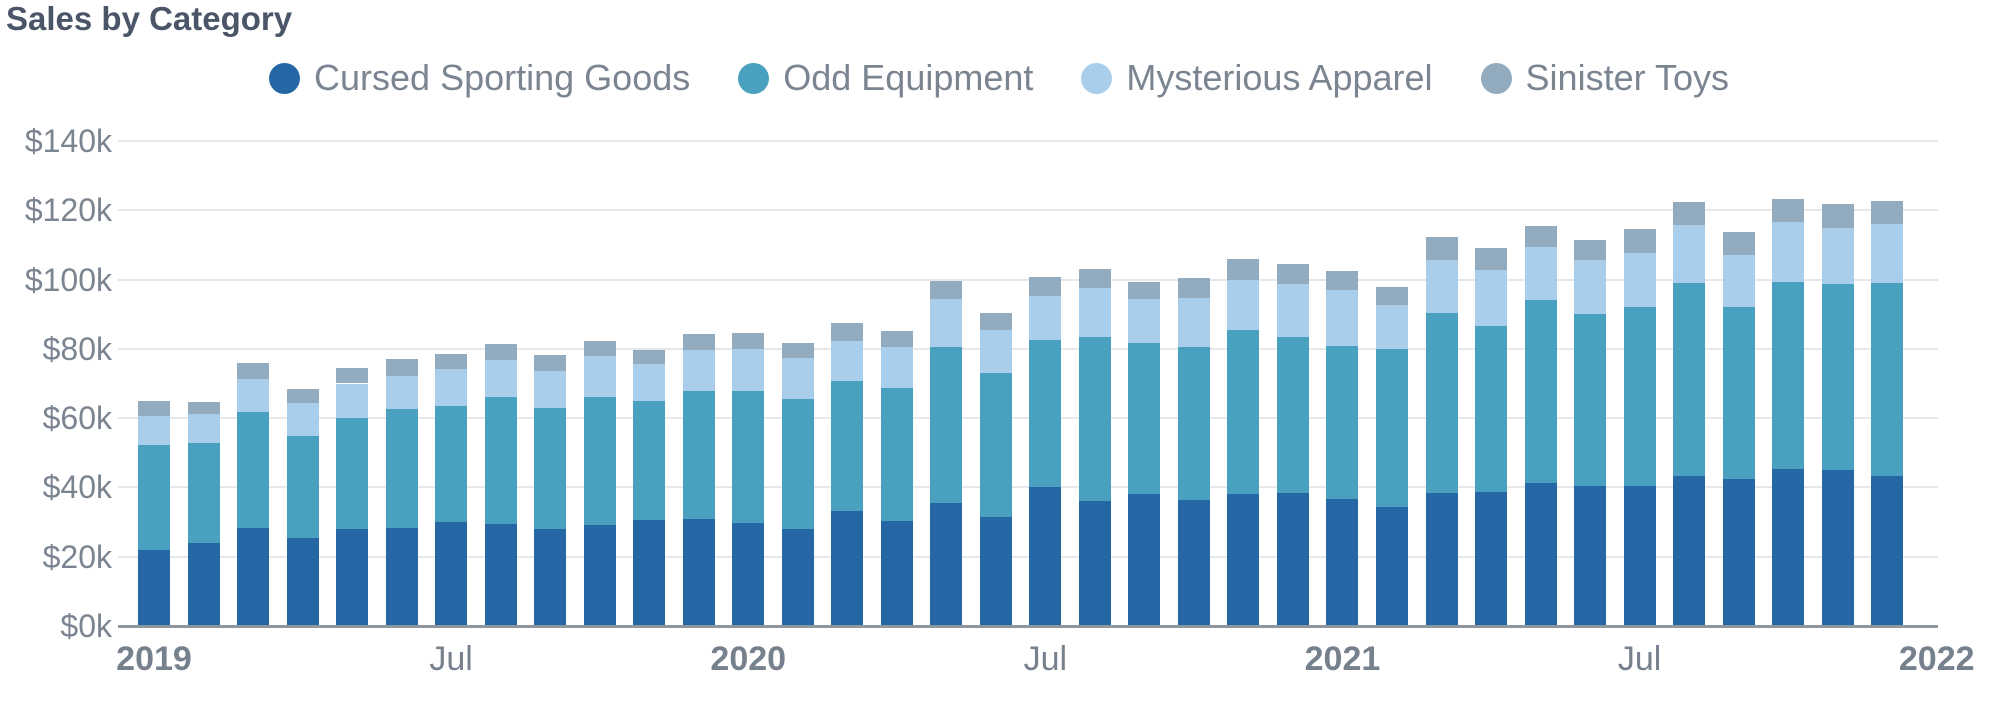 This screenshot has width=1998, height=705. Describe the element at coordinates (1441, 248) in the screenshot. I see `bar-segment-mar-2021-sinister-toys` at that location.